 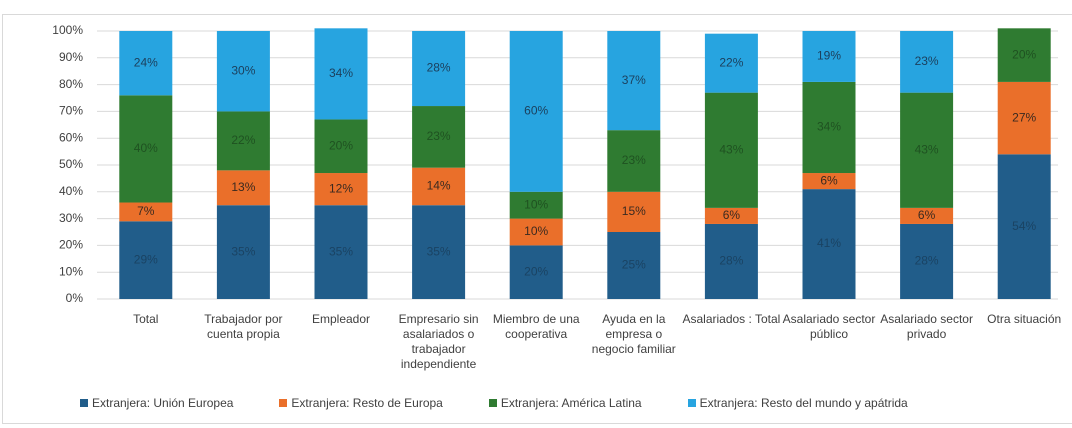 What do you see at coordinates (243, 326) in the screenshot?
I see `x-tick-label: Trabajador por cuenta propia` at bounding box center [243, 326].